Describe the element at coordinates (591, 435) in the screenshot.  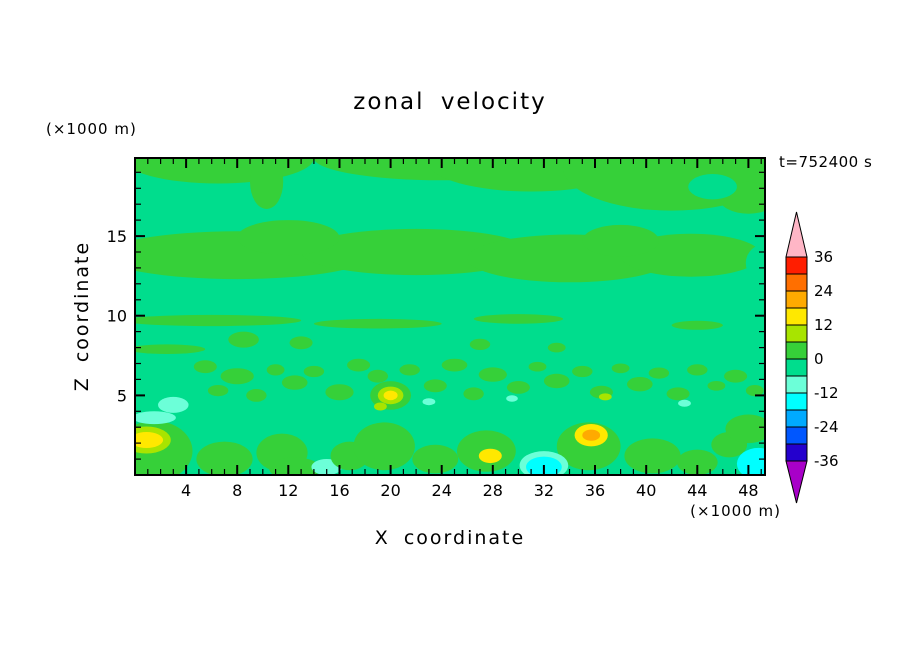
I see `contour-region-amber` at that location.